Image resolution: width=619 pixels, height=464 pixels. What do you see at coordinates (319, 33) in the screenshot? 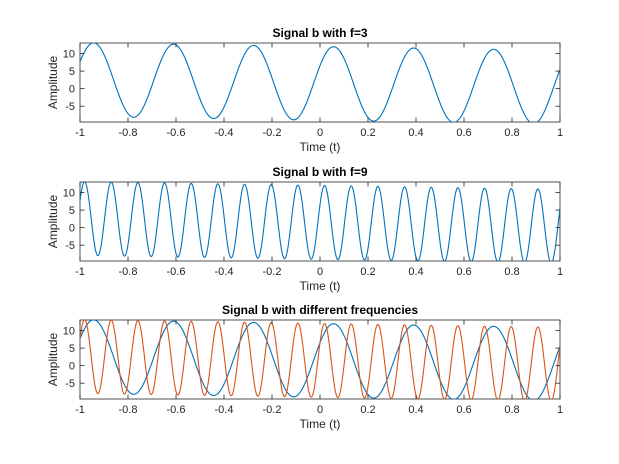
I see `chart-title: Signal b with f=3` at bounding box center [319, 33].